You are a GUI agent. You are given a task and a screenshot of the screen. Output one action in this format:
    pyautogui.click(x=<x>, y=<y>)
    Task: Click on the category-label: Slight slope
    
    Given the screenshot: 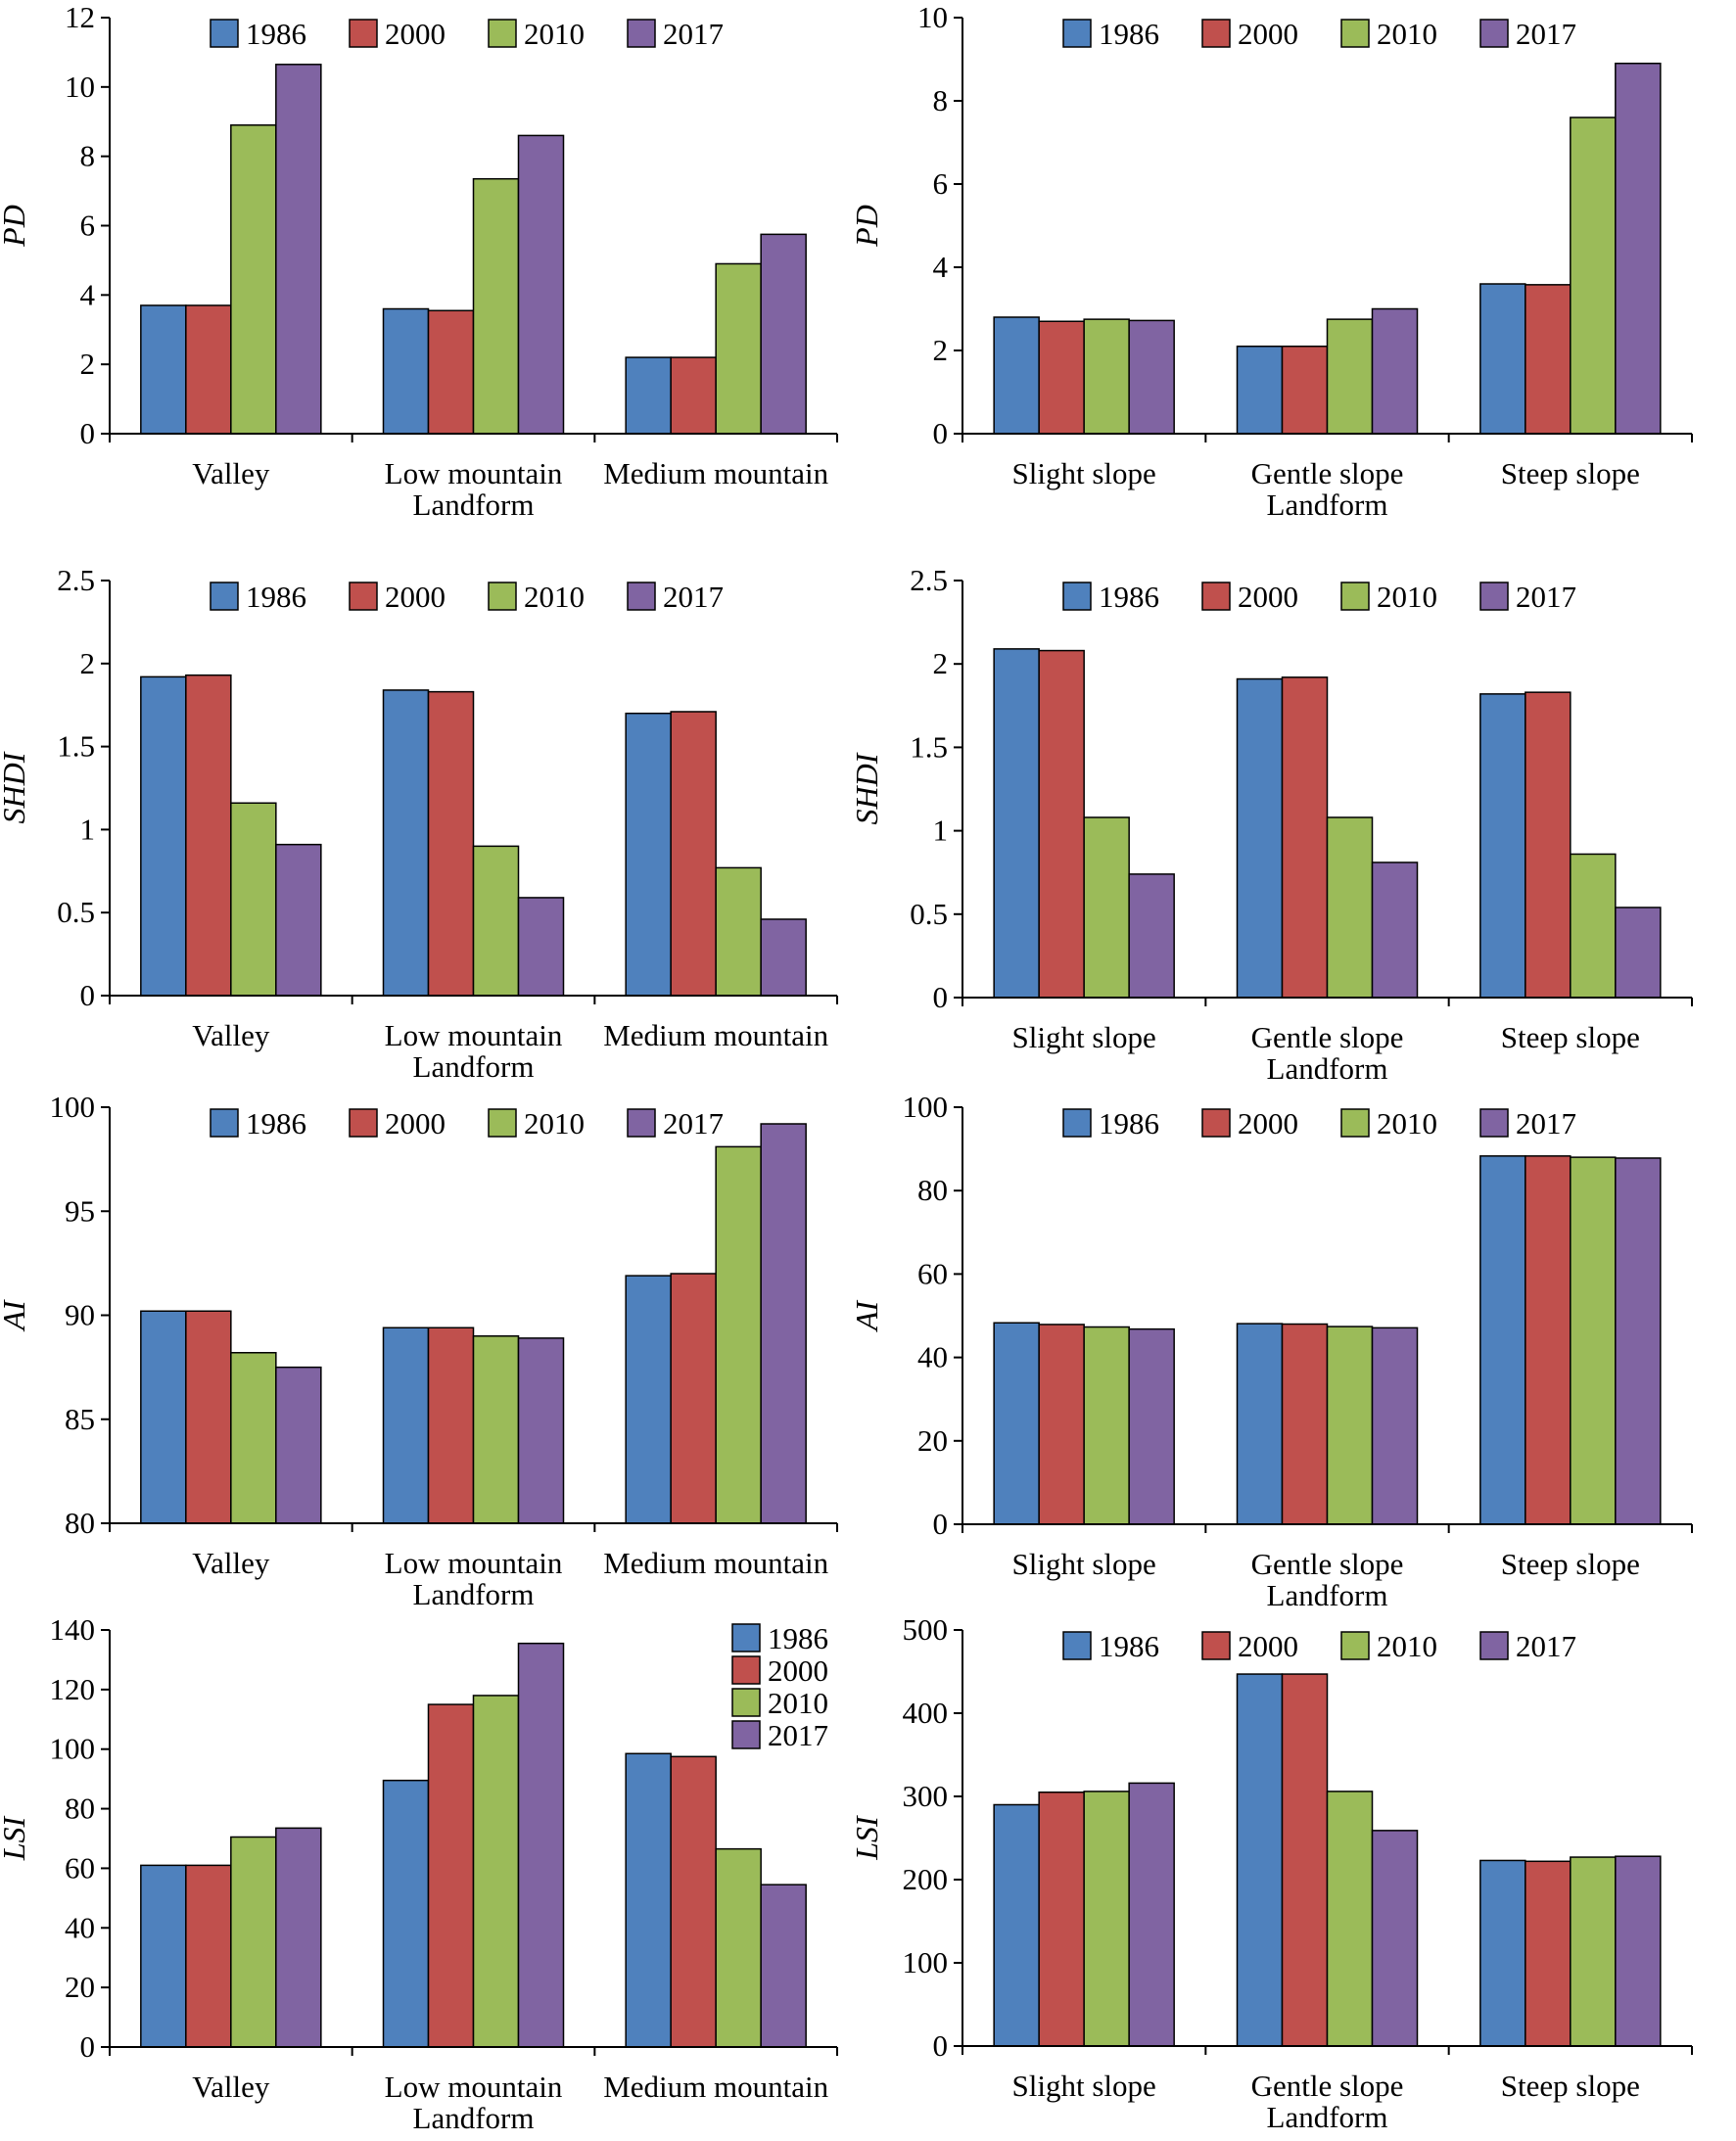 What is the action you would take?
    pyautogui.click(x=1084, y=473)
    